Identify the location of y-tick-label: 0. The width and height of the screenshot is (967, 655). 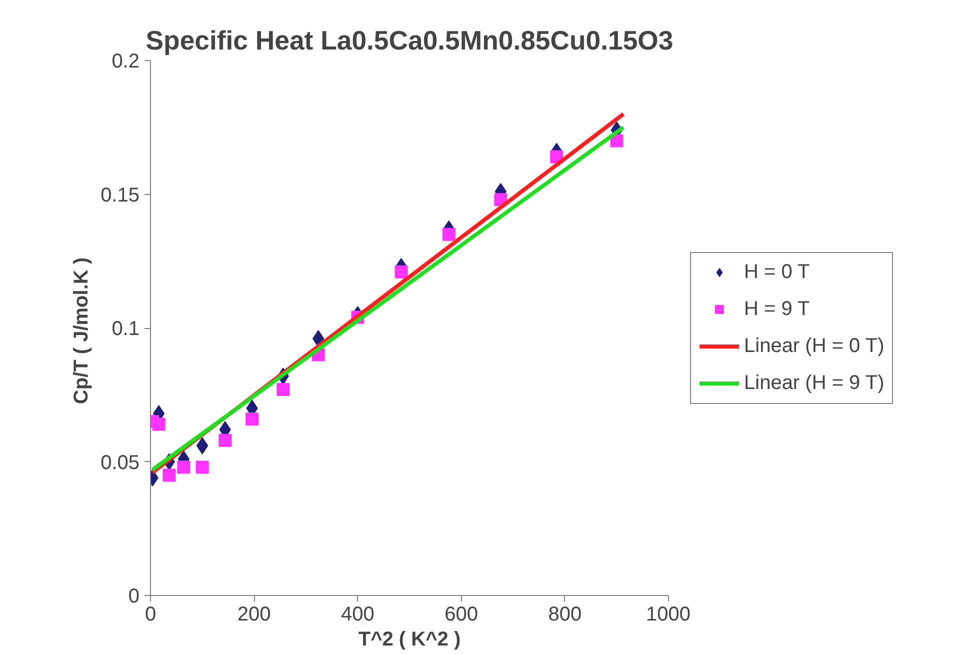
(134, 597).